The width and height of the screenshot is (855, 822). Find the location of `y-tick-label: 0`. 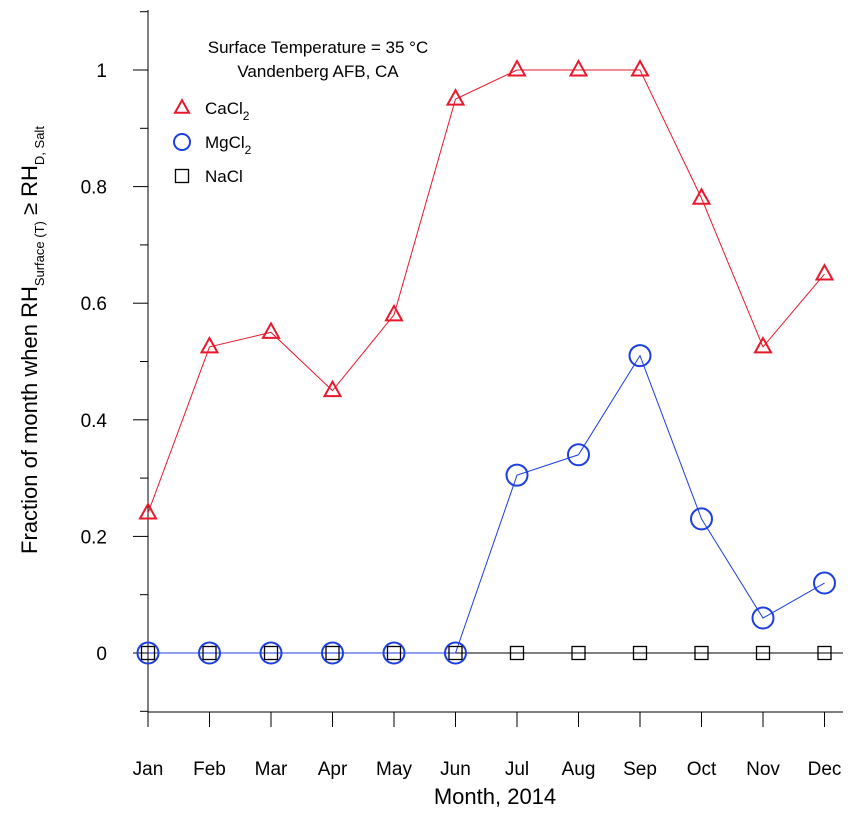

y-tick-label: 0 is located at coordinates (101, 654).